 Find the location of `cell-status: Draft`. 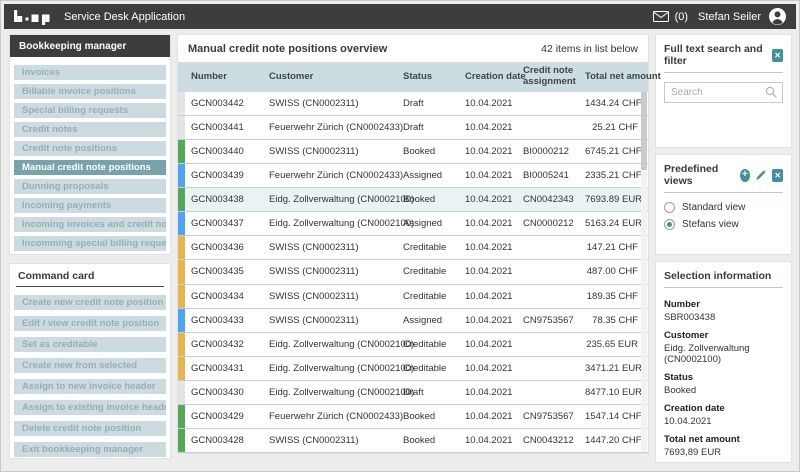

cell-status: Draft is located at coordinates (413, 104).